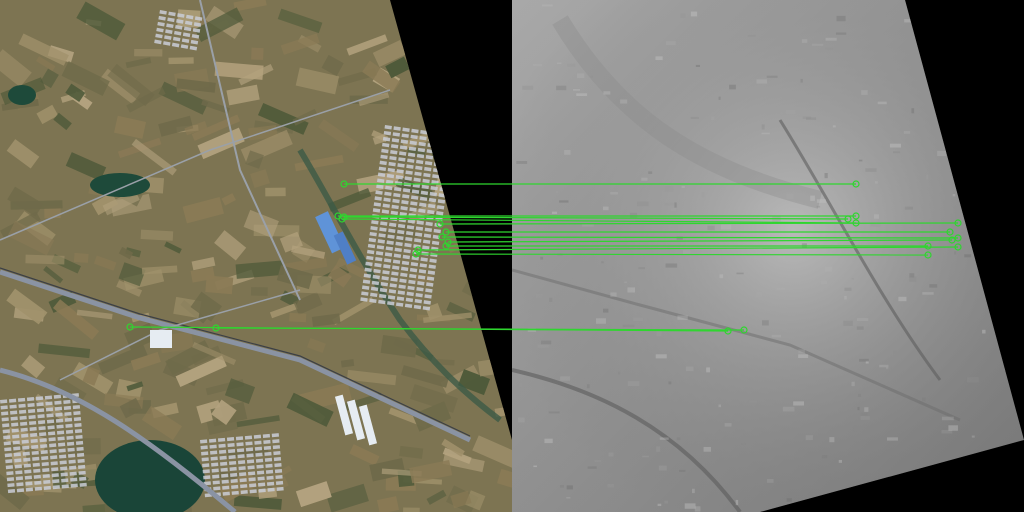 This screenshot has height=512, width=1024. Describe the element at coordinates (344, 217) in the screenshot. I see `keypoint-left` at that location.